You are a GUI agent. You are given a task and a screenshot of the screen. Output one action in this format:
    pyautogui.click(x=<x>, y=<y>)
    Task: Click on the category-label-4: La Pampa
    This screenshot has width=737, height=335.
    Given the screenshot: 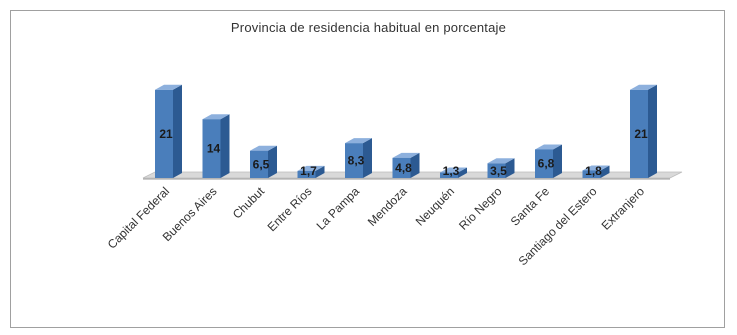 What is the action you would take?
    pyautogui.click(x=338, y=208)
    